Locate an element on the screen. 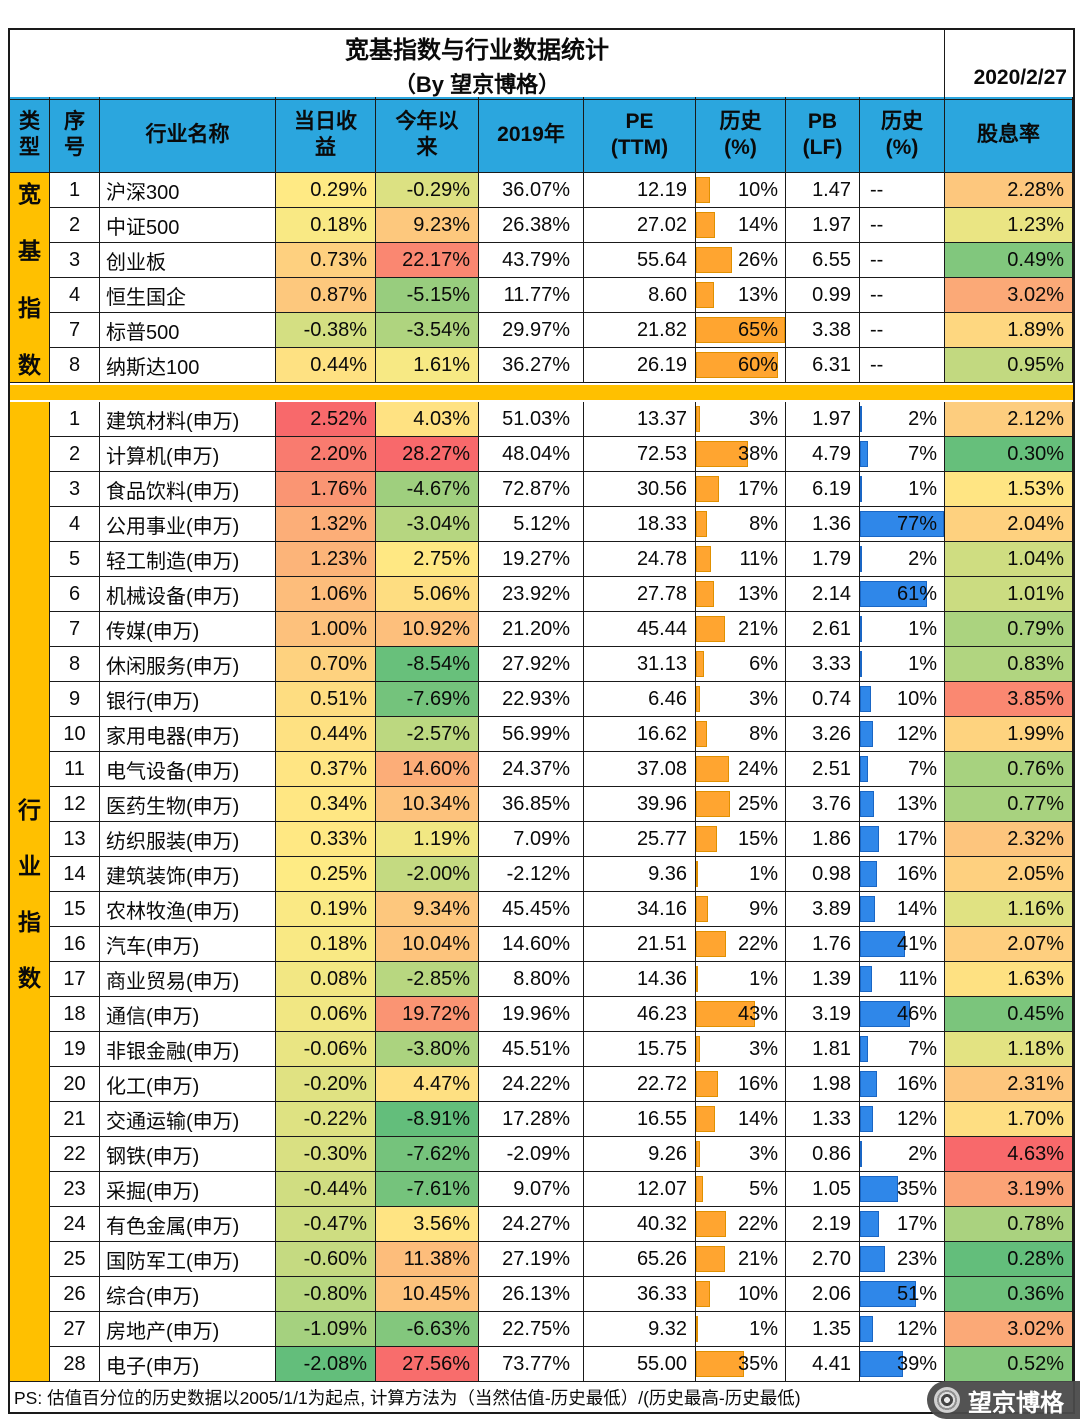 This screenshot has height=1420, width=1080. daily-return: 0.44% is located at coordinates (326, 365).